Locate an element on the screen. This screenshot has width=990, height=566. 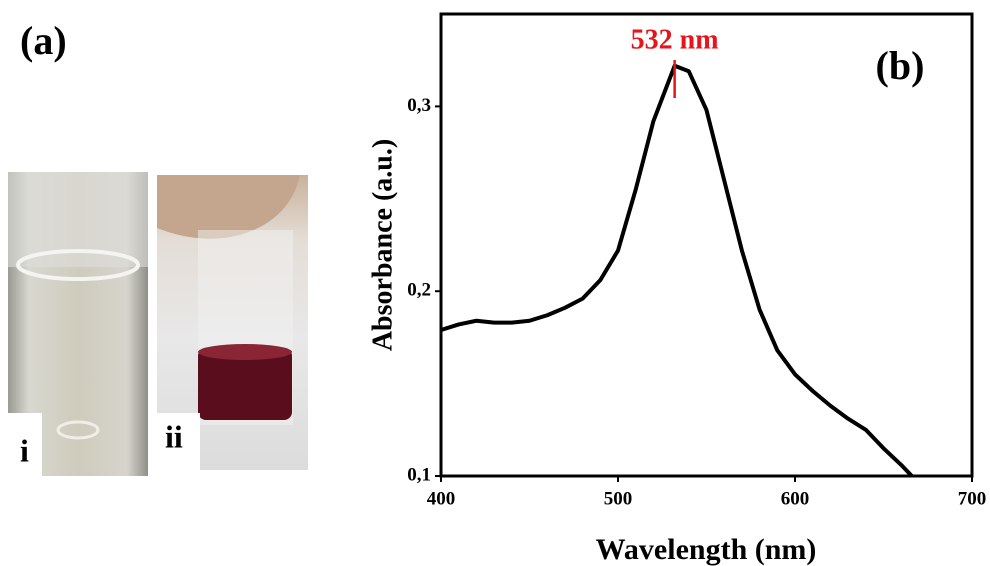
y-tick-label: 0,2 is located at coordinates (419, 290).